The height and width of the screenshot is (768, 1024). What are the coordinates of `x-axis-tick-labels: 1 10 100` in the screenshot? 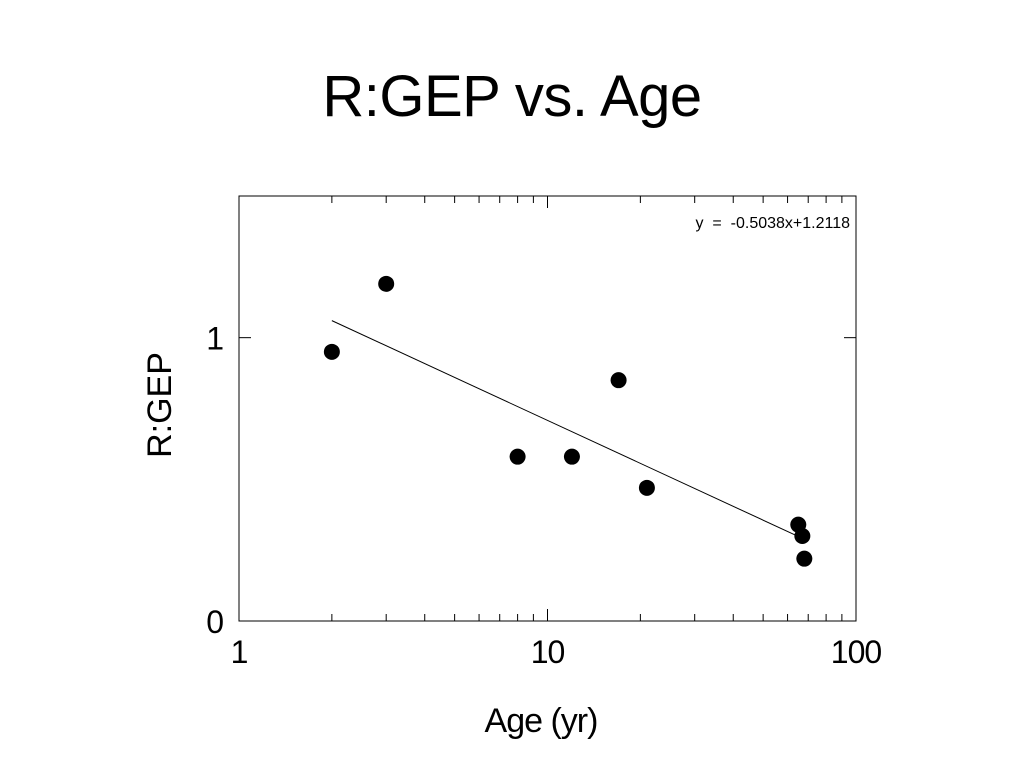 It's located at (557, 652).